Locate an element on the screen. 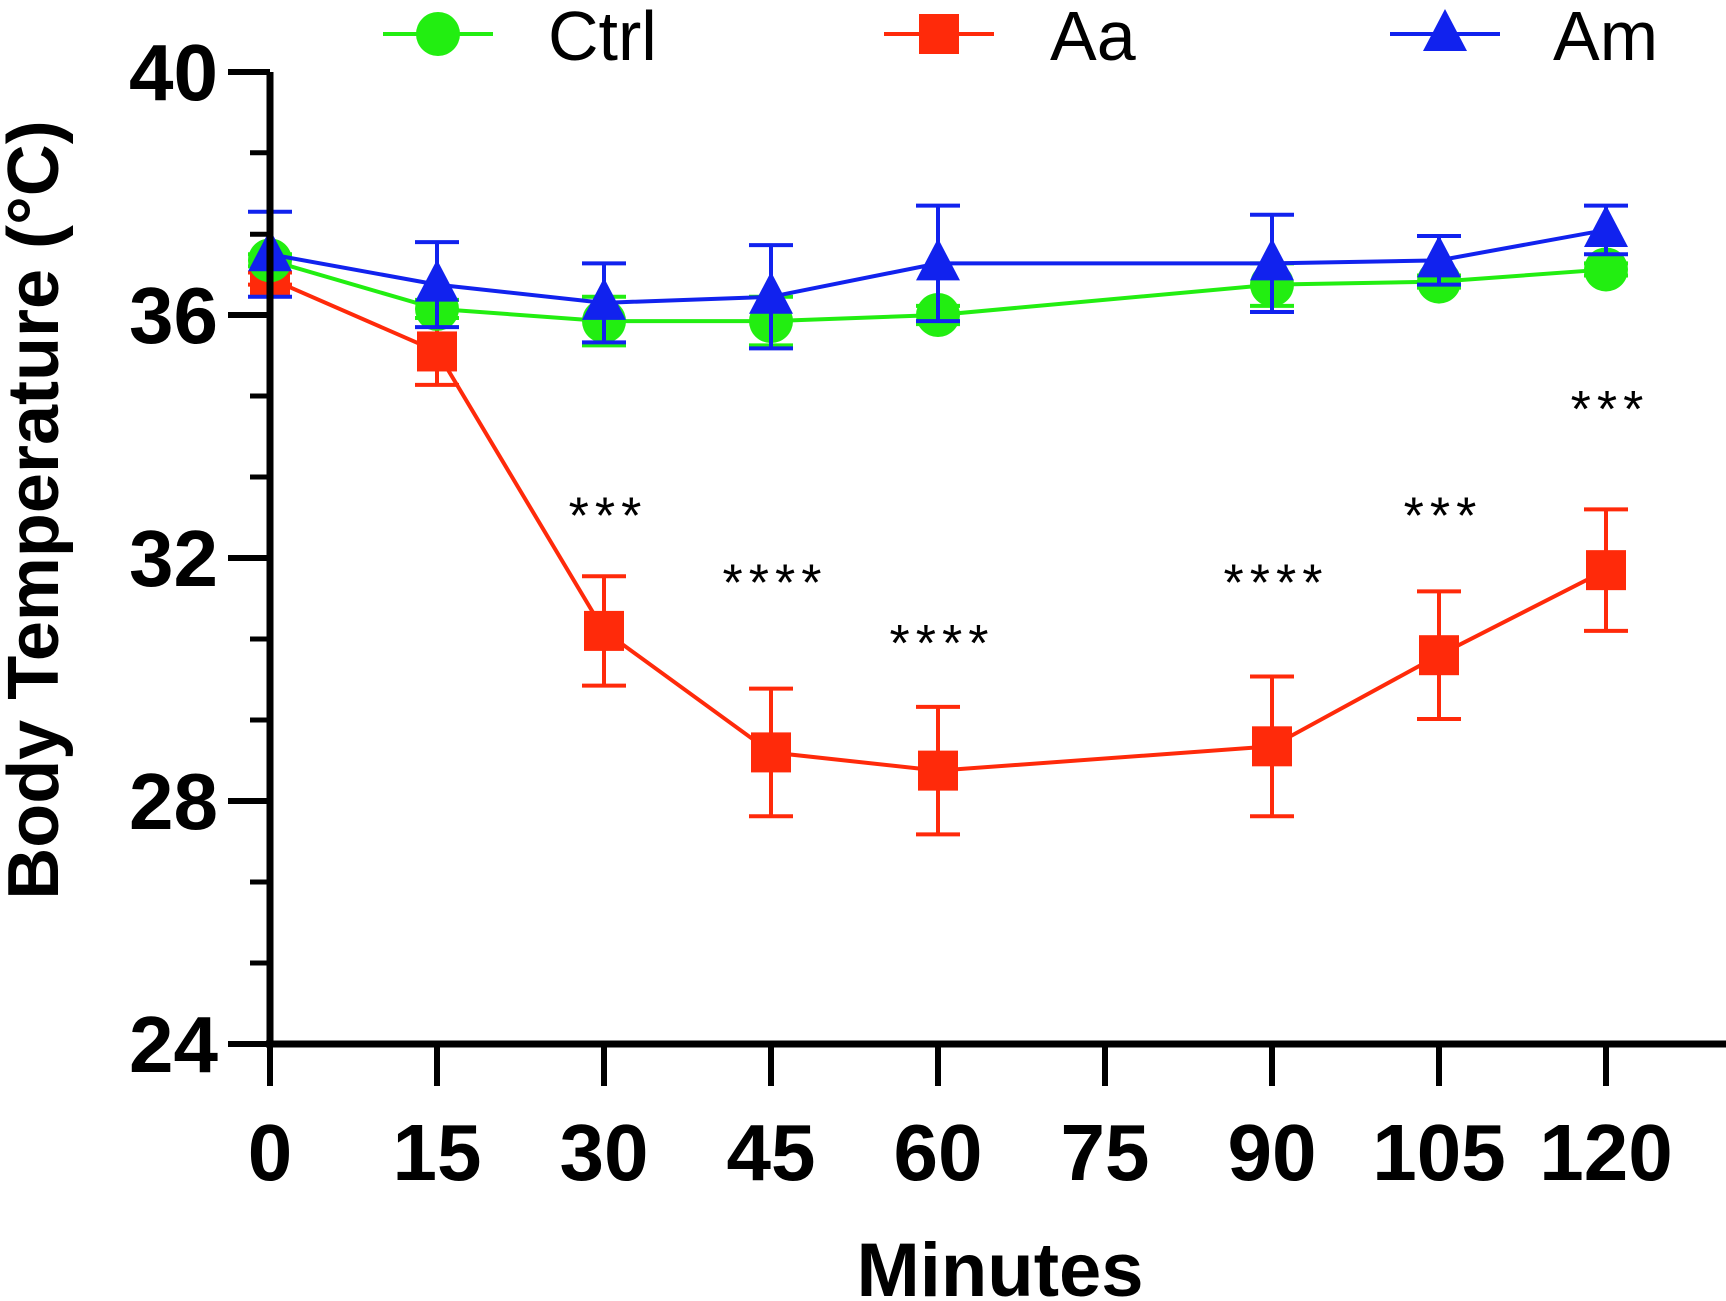 The height and width of the screenshot is (1301, 1726). x-tick-label: 60 is located at coordinates (938, 1152).